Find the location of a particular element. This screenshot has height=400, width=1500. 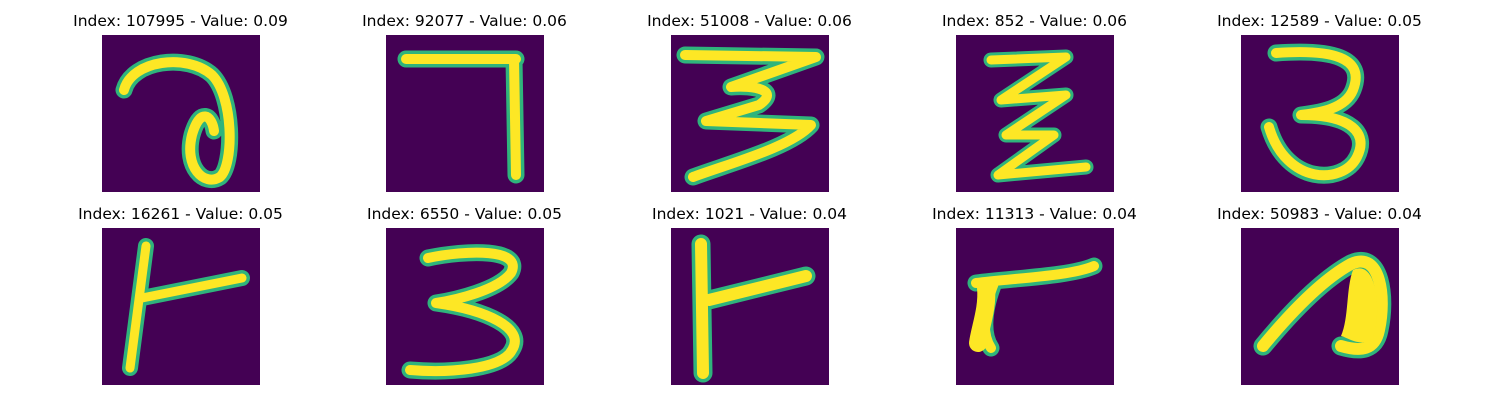

panel-2: Index: 92077 - Value: 0.06 is located at coordinates (464, 96).